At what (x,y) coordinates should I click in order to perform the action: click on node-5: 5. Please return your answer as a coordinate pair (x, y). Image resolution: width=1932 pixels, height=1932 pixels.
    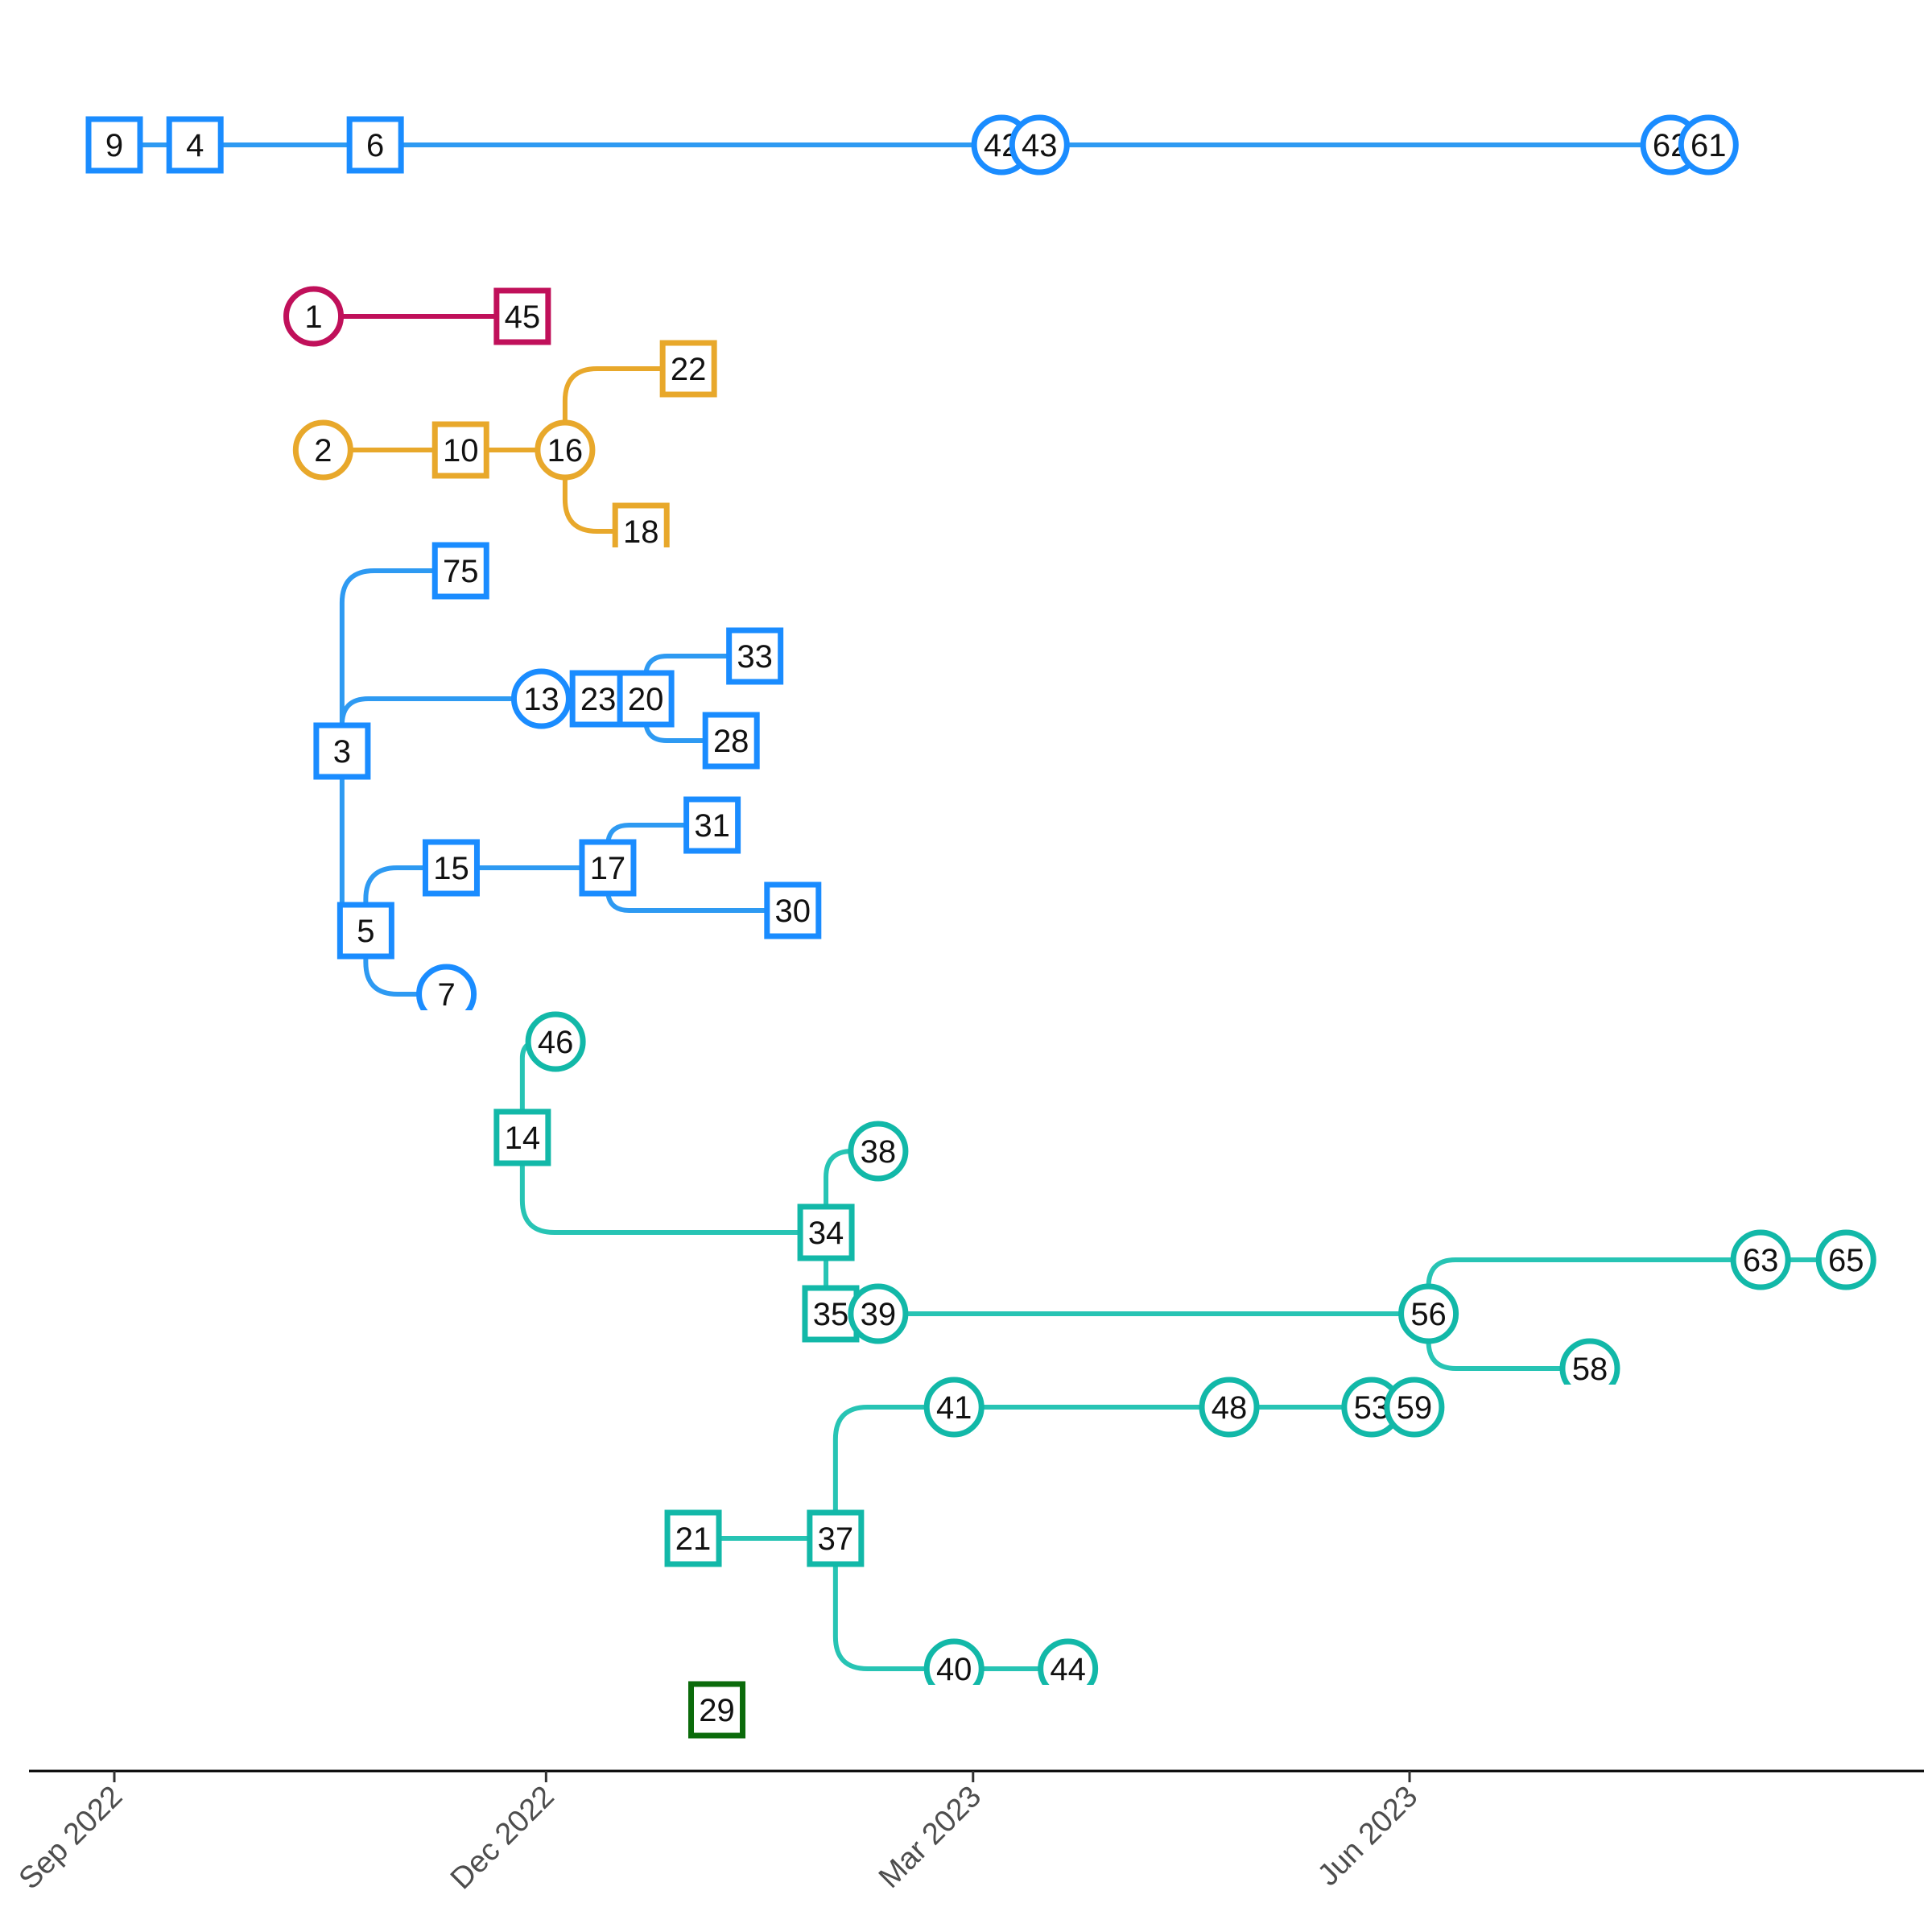
    Looking at the image, I should click on (365, 931).